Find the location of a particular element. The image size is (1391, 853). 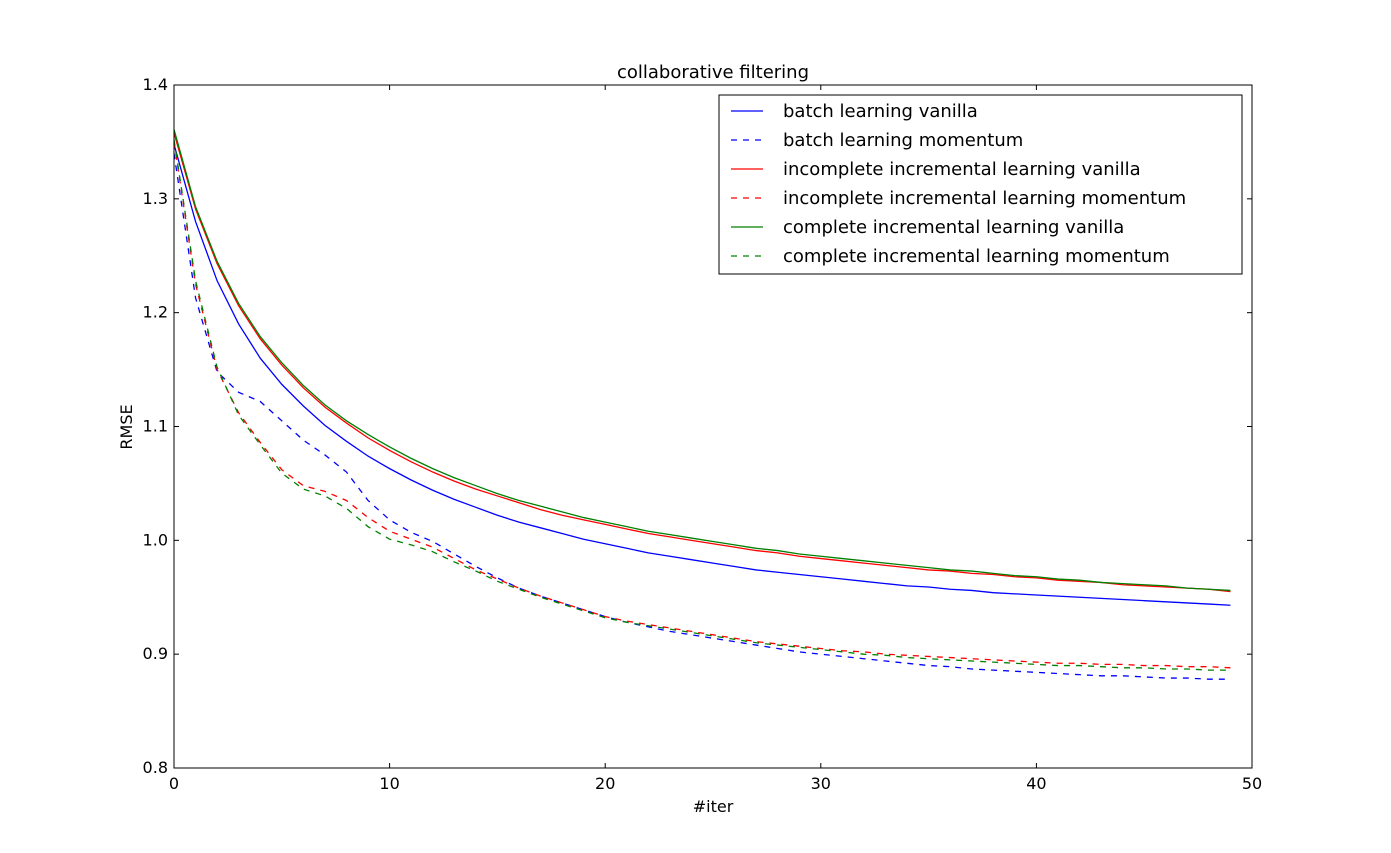

y-tick-label: 1.0 is located at coordinates (155, 539).